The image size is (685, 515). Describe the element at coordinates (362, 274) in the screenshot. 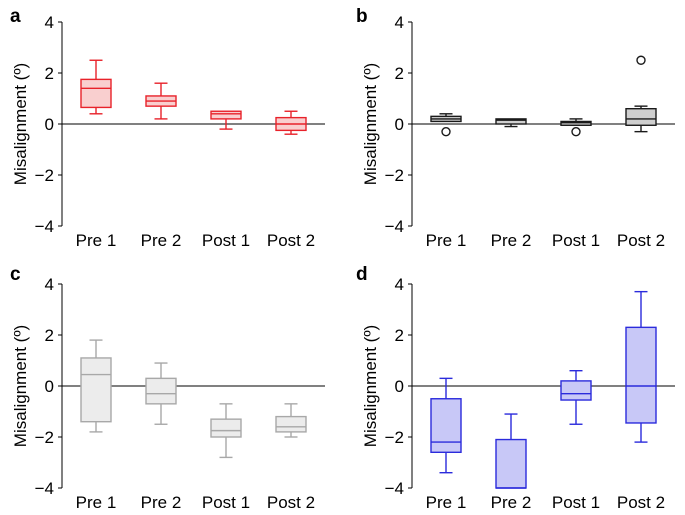

I see `panel-letter: d` at that location.